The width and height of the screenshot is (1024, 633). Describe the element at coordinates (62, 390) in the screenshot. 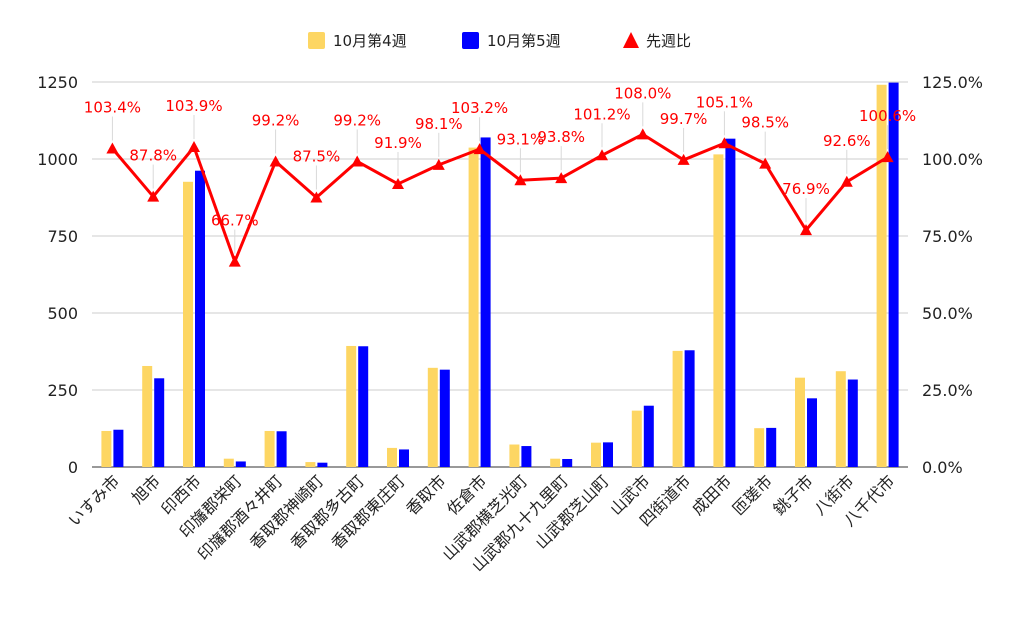

I see `left-tick-label: 250` at that location.